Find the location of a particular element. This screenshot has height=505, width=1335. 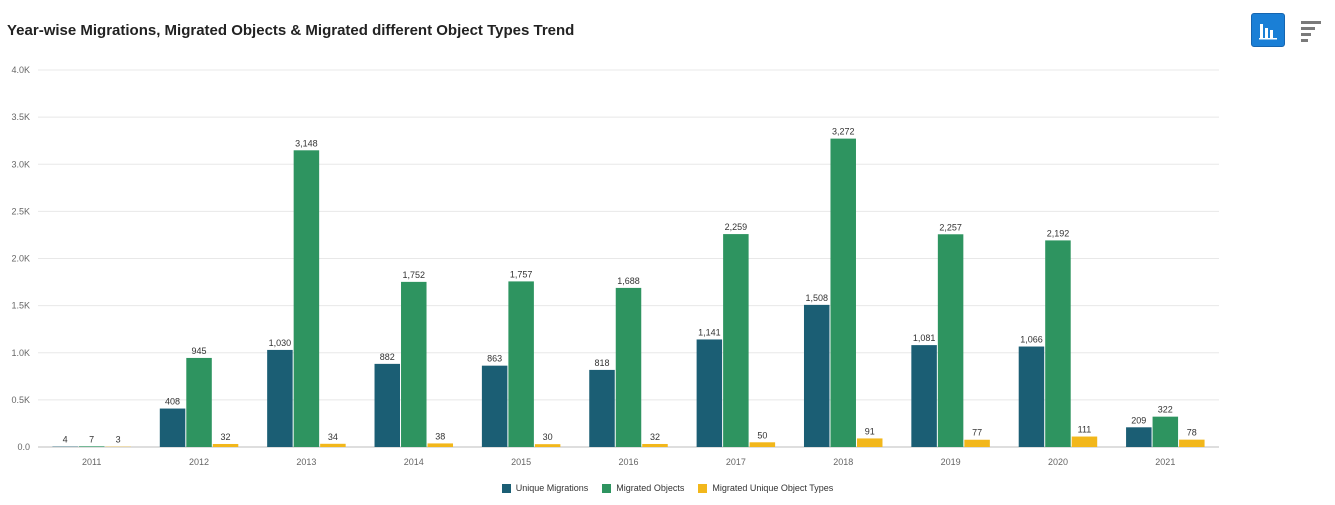

y-tick-label: 0.5K is located at coordinates (20, 400).